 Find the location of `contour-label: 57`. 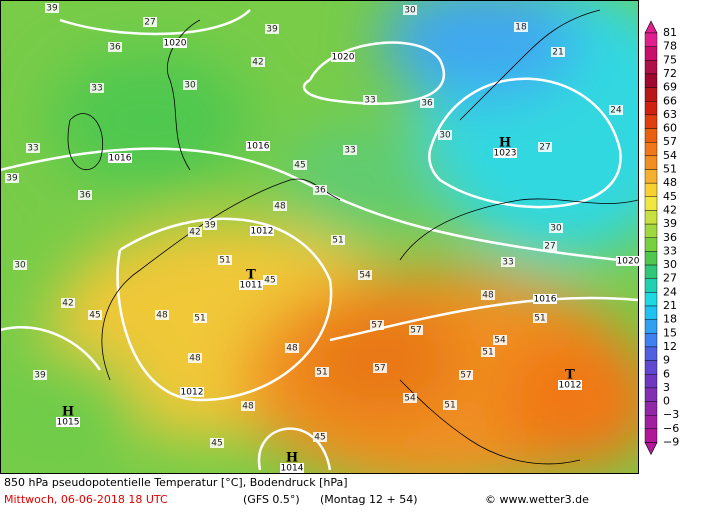

contour-label: 57 is located at coordinates (465, 376).